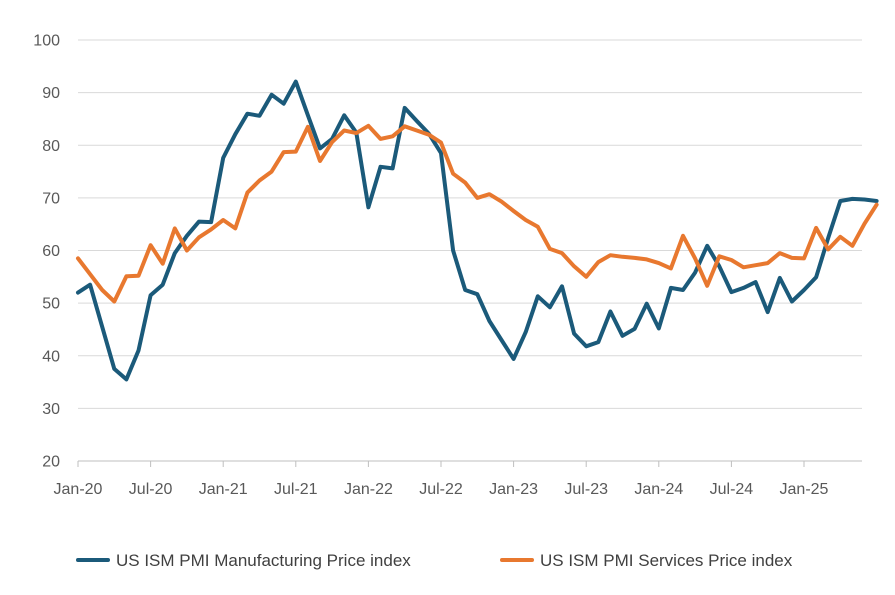  Describe the element at coordinates (51, 304) in the screenshot. I see `y-tick-label: 50` at that location.